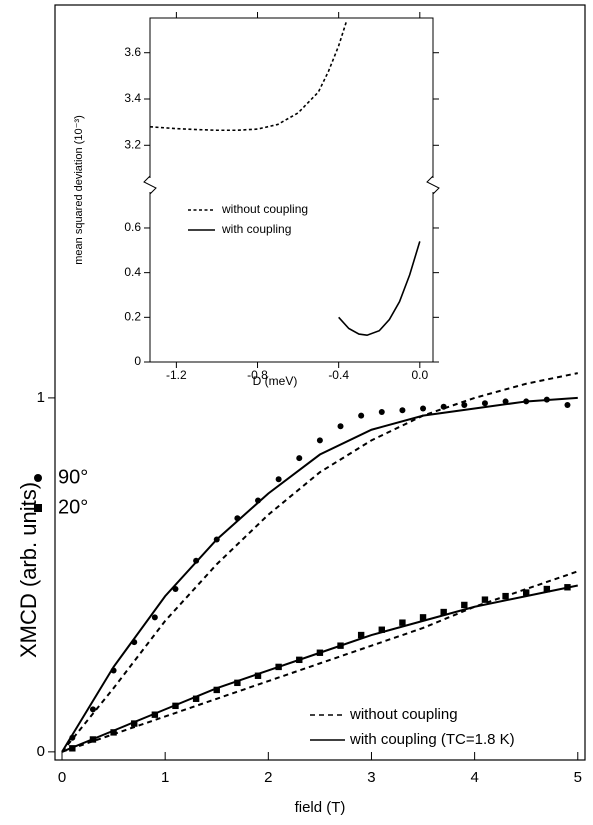 The width and height of the screenshot is (593, 825). What do you see at coordinates (62, 777) in the screenshot?
I see `x-tick-label: 0` at bounding box center [62, 777].